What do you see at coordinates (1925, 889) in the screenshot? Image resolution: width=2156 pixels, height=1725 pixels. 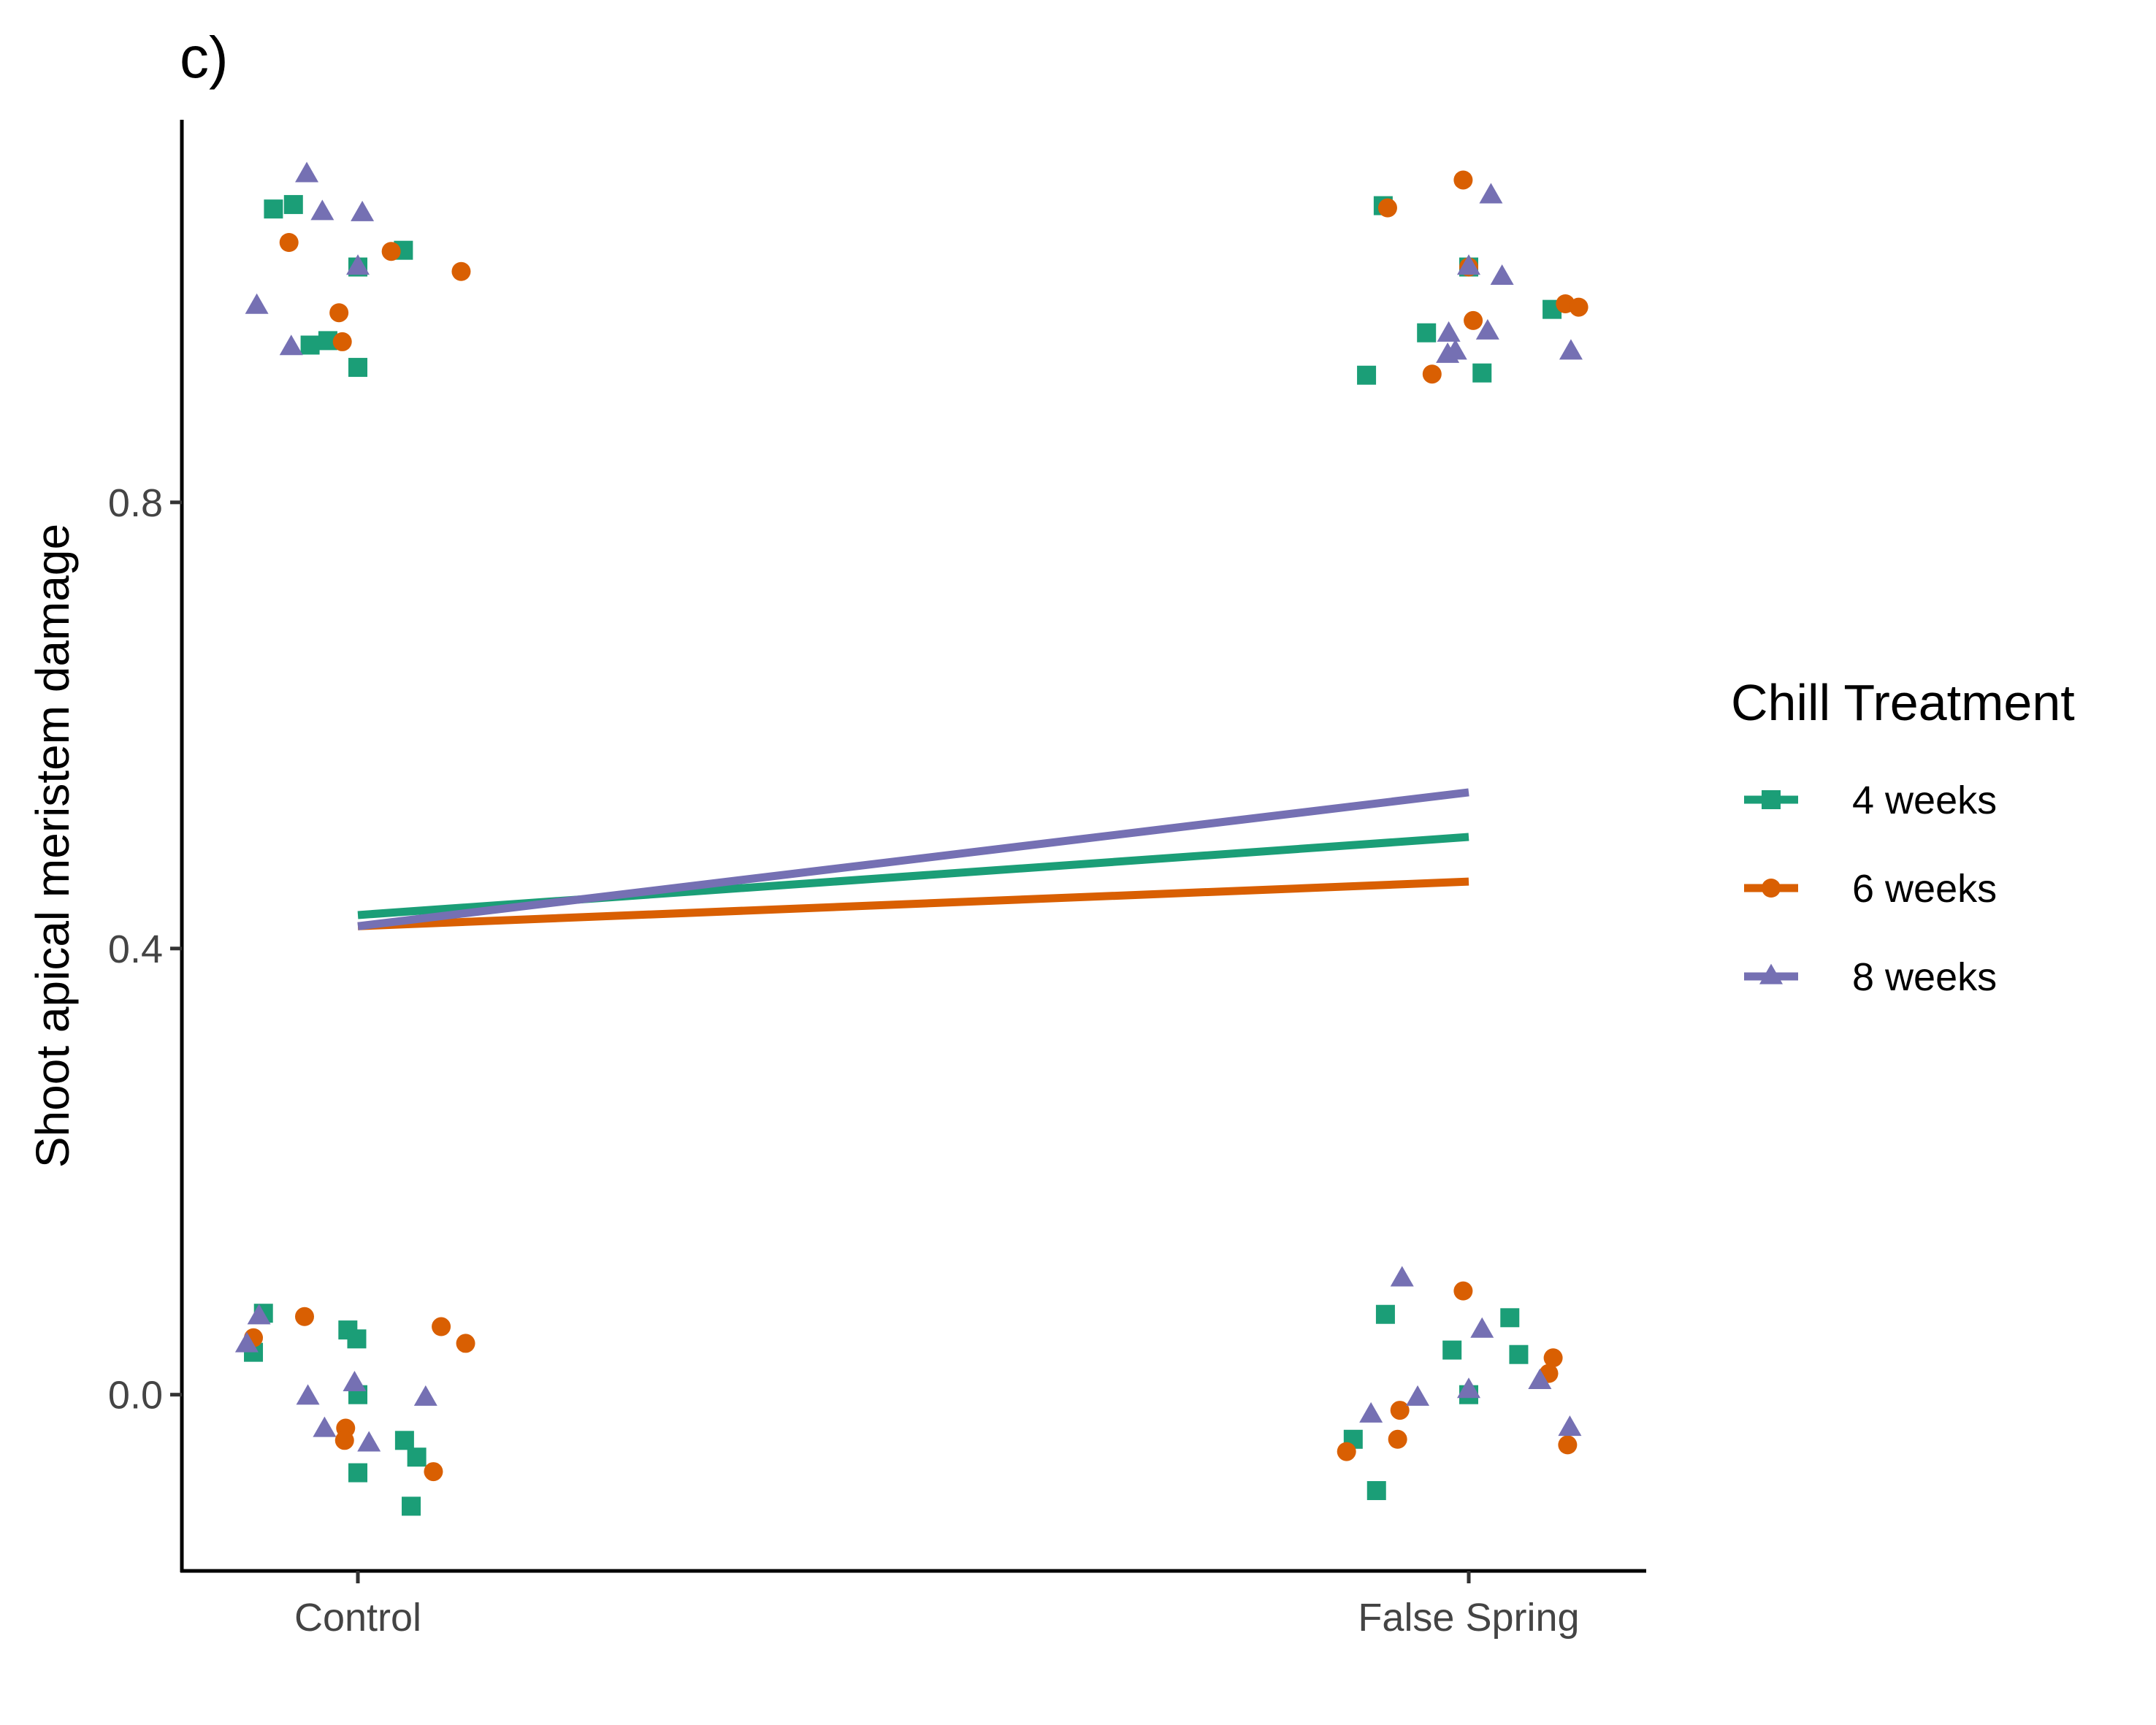 I see `legend-label: 6 weeks` at bounding box center [1925, 889].